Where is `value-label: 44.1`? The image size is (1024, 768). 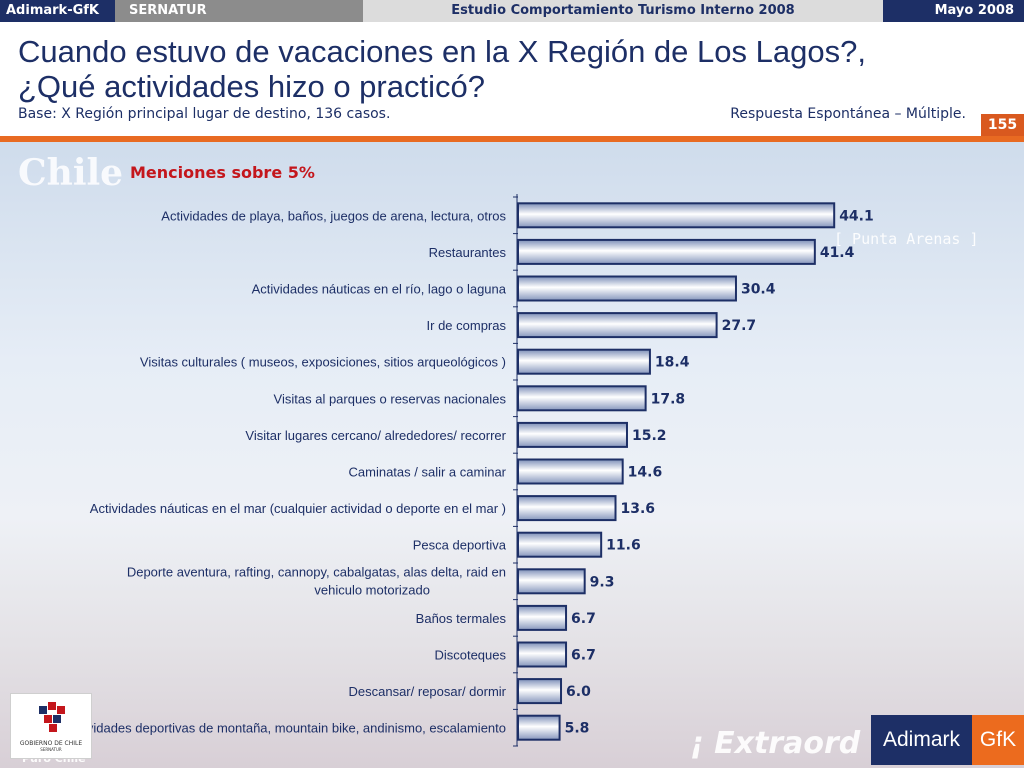
value-label: 44.1 is located at coordinates (856, 216).